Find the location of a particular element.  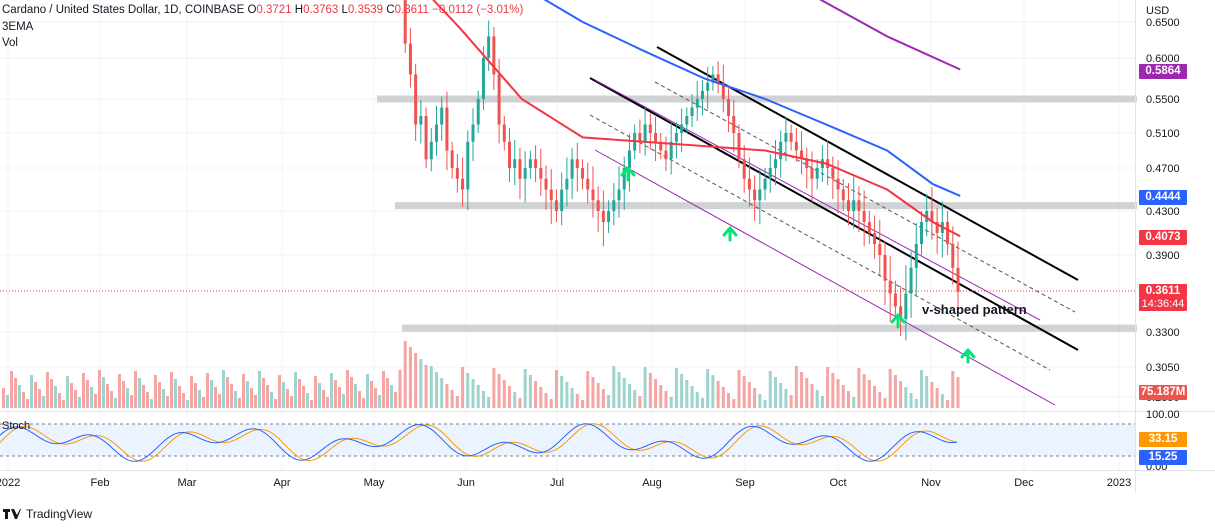

time-tick-label: 2022 is located at coordinates (10, 483).